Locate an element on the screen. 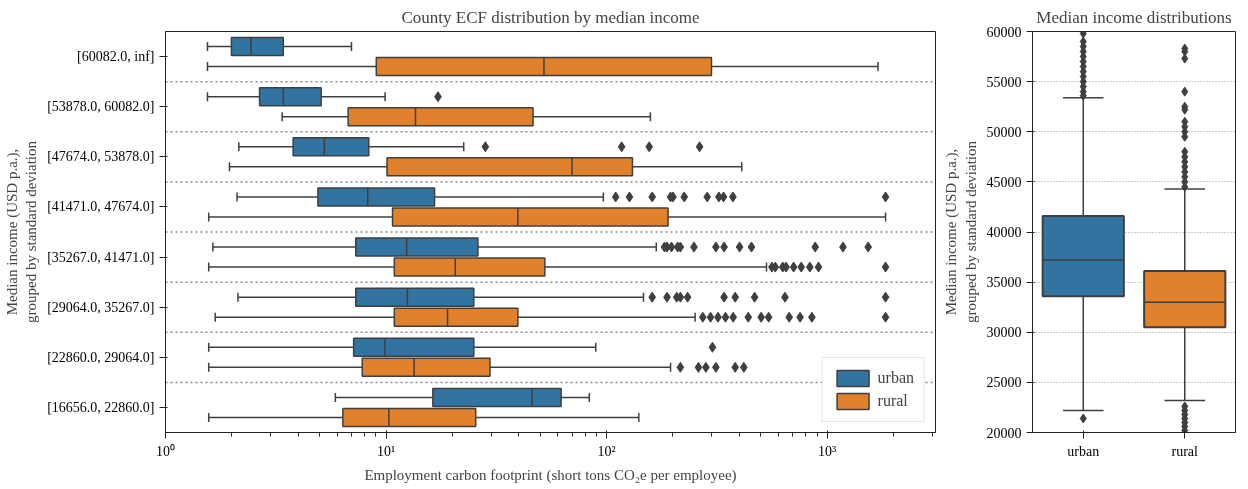 Image resolution: width=1248 pixels, height=489 pixels. x-tick-label: rural is located at coordinates (1185, 451).